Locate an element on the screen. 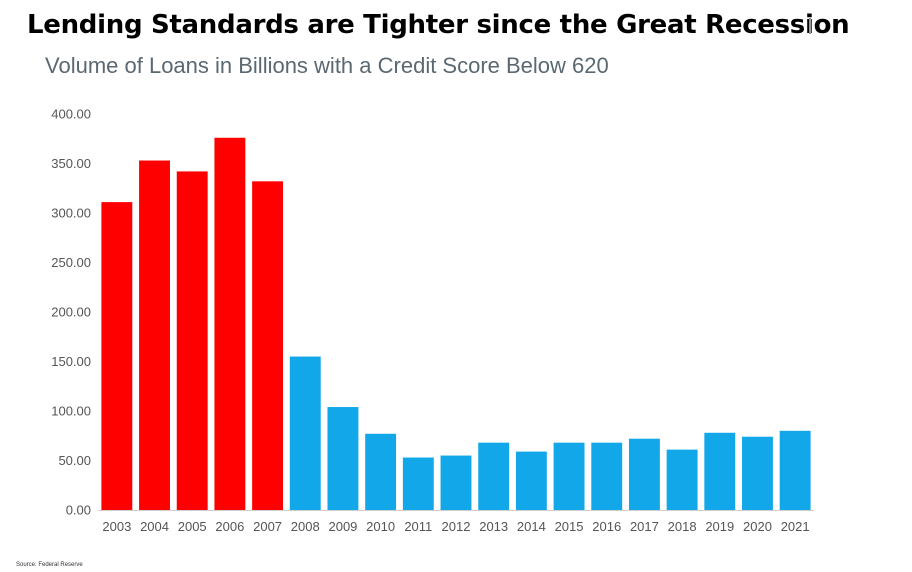 Image resolution: width=912 pixels, height=572 pixels. bar-2020 is located at coordinates (757, 473).